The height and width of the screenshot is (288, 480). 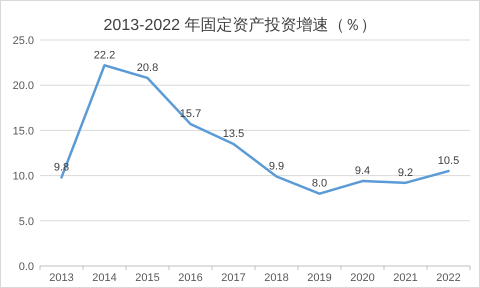 I want to click on y-tick-label: 10.0, so click(x=23, y=176).